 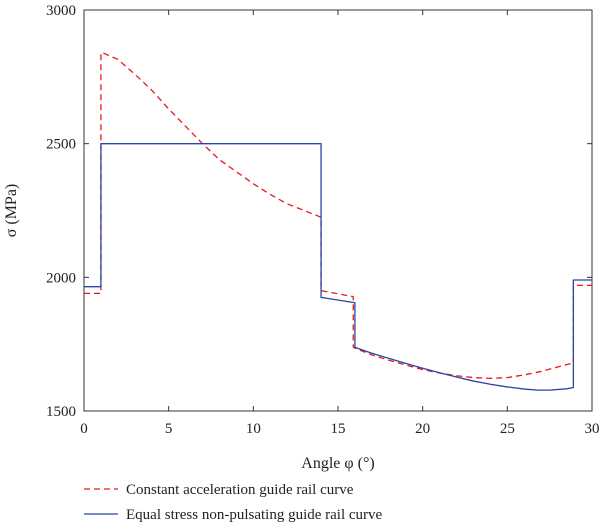 What do you see at coordinates (169, 429) in the screenshot?
I see `x-tick-label: 5` at bounding box center [169, 429].